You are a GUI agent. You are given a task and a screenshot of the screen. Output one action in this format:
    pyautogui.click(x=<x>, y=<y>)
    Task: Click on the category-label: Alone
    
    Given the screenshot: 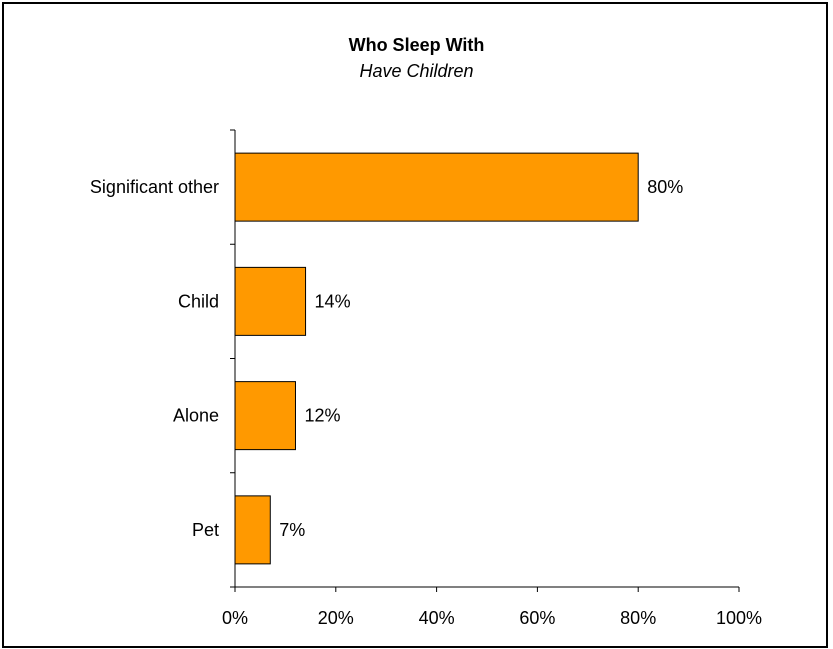 What is the action you would take?
    pyautogui.click(x=196, y=416)
    